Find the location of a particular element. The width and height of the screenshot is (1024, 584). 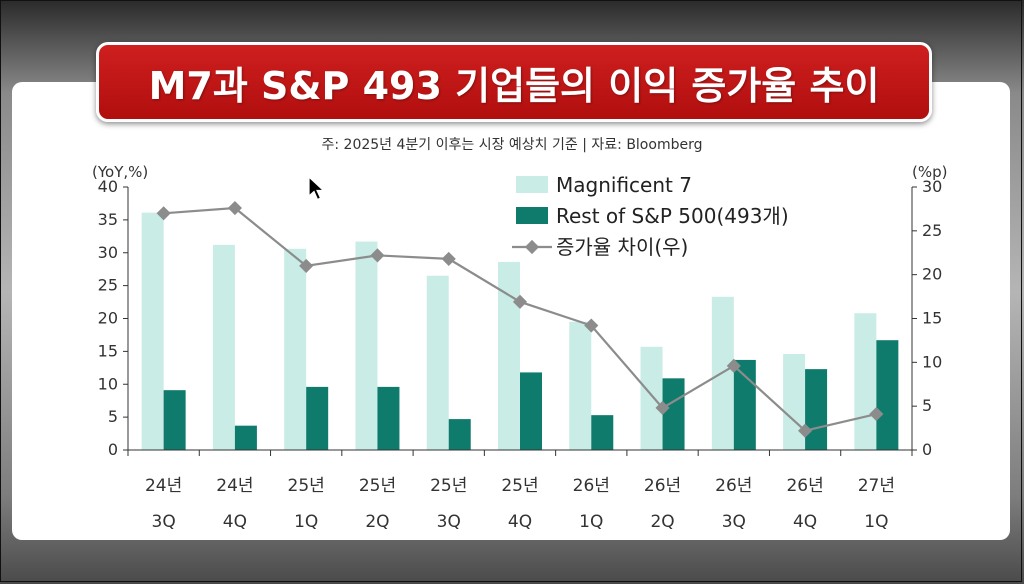

left-tick-label: 15 is located at coordinates (108, 350).